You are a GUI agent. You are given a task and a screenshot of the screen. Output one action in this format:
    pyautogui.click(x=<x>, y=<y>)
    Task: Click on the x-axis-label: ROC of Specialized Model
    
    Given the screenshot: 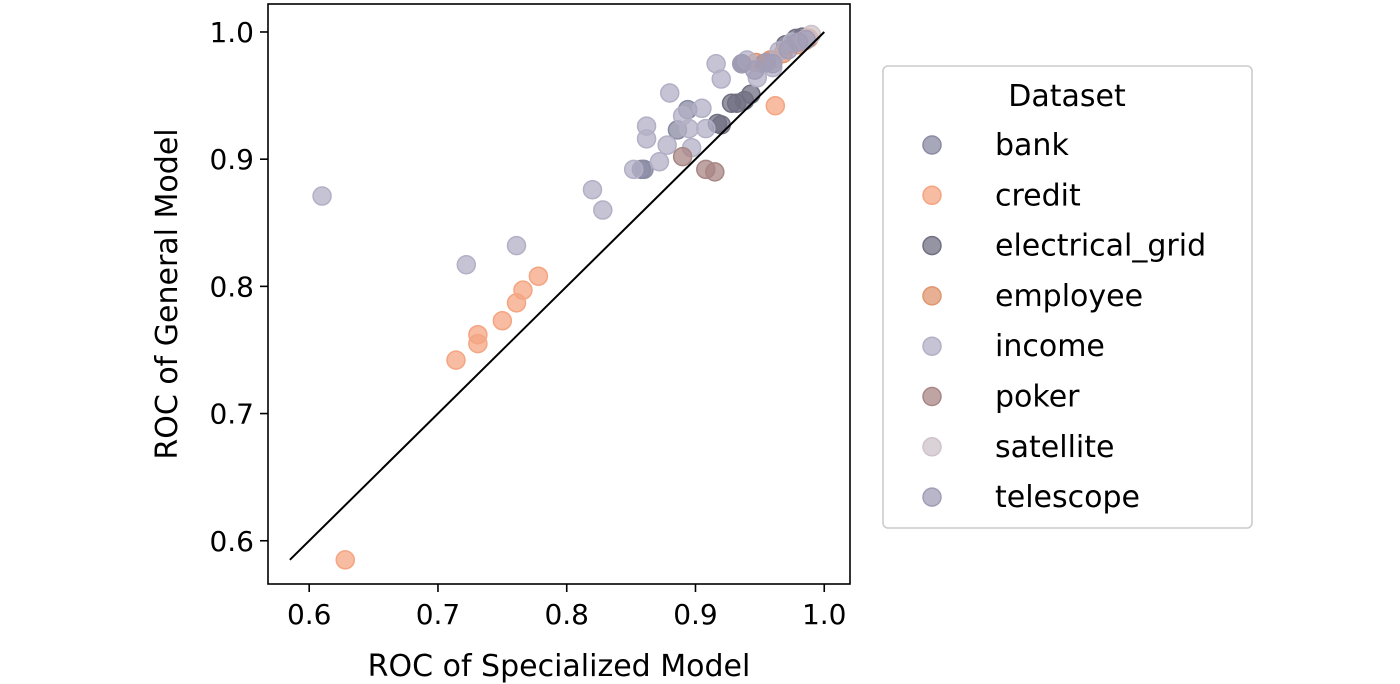 What is the action you would take?
    pyautogui.click(x=559, y=666)
    